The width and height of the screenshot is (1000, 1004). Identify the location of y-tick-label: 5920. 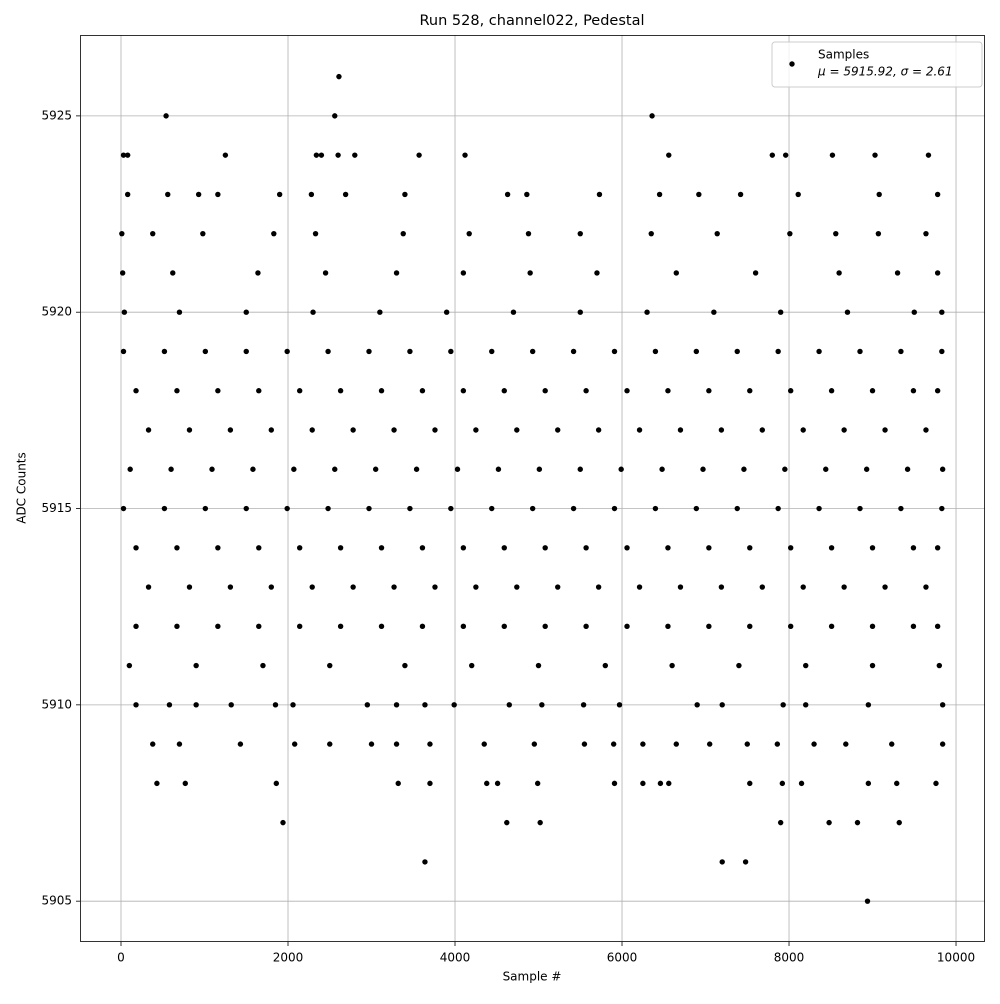
(56, 312).